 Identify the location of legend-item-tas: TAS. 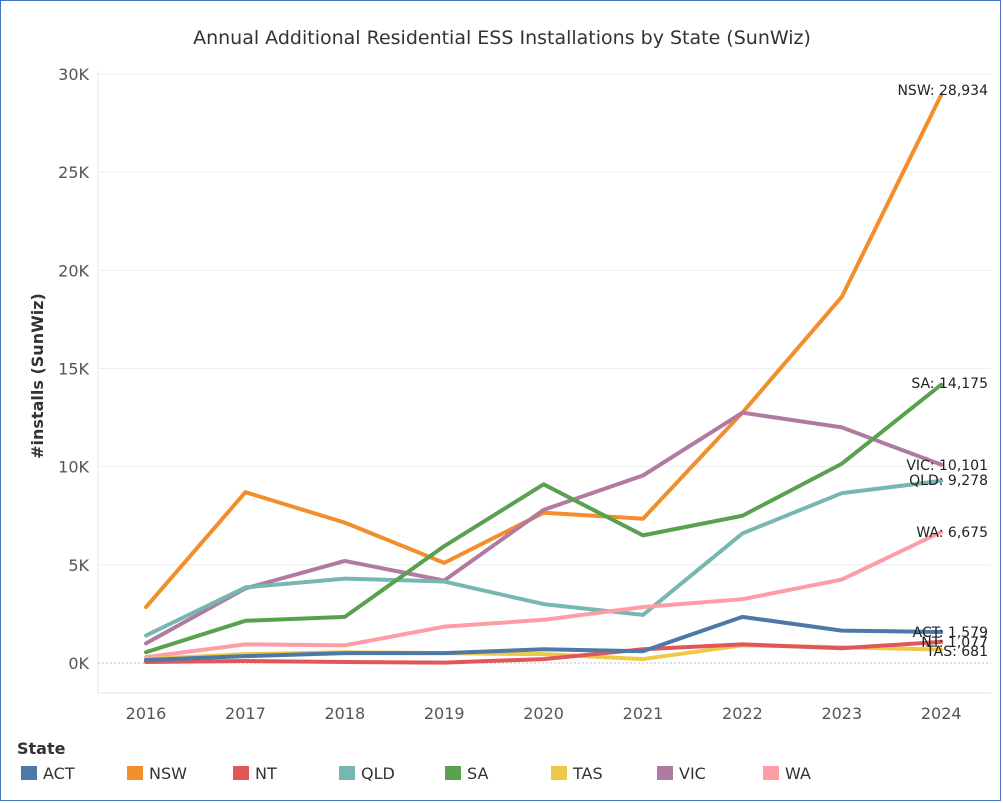
(577, 773).